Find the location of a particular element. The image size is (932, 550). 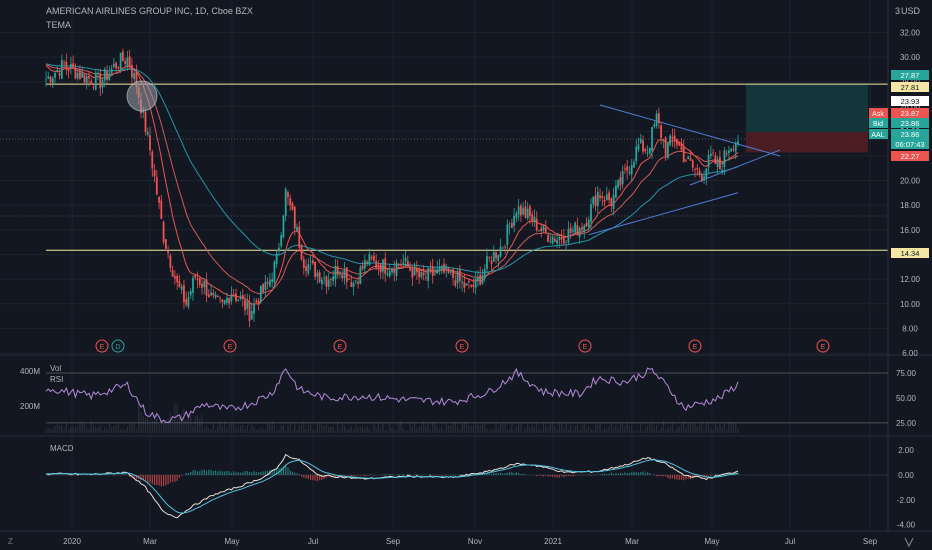

marker-circle is located at coordinates (462, 346).